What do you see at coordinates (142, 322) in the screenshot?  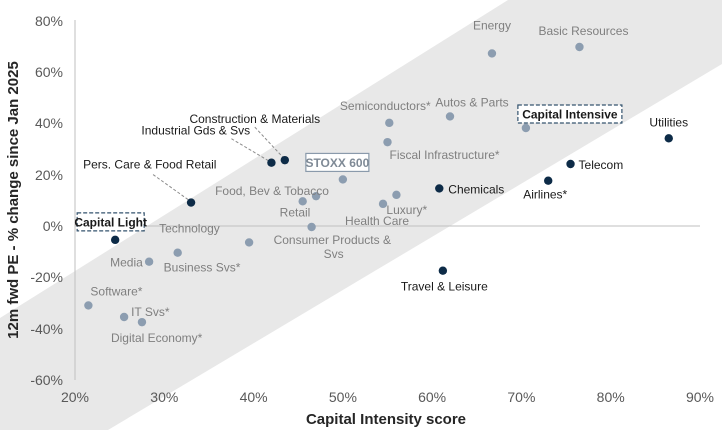 I see `point-digital-economy` at bounding box center [142, 322].